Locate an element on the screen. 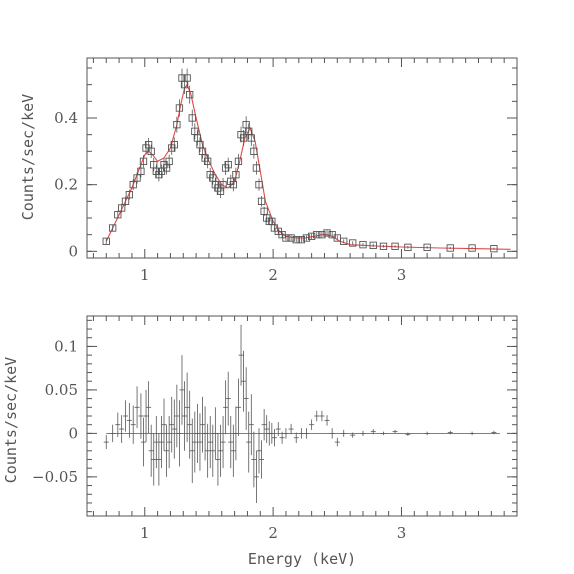  residual-y-tick-label: 0.05 is located at coordinates (61, 390).